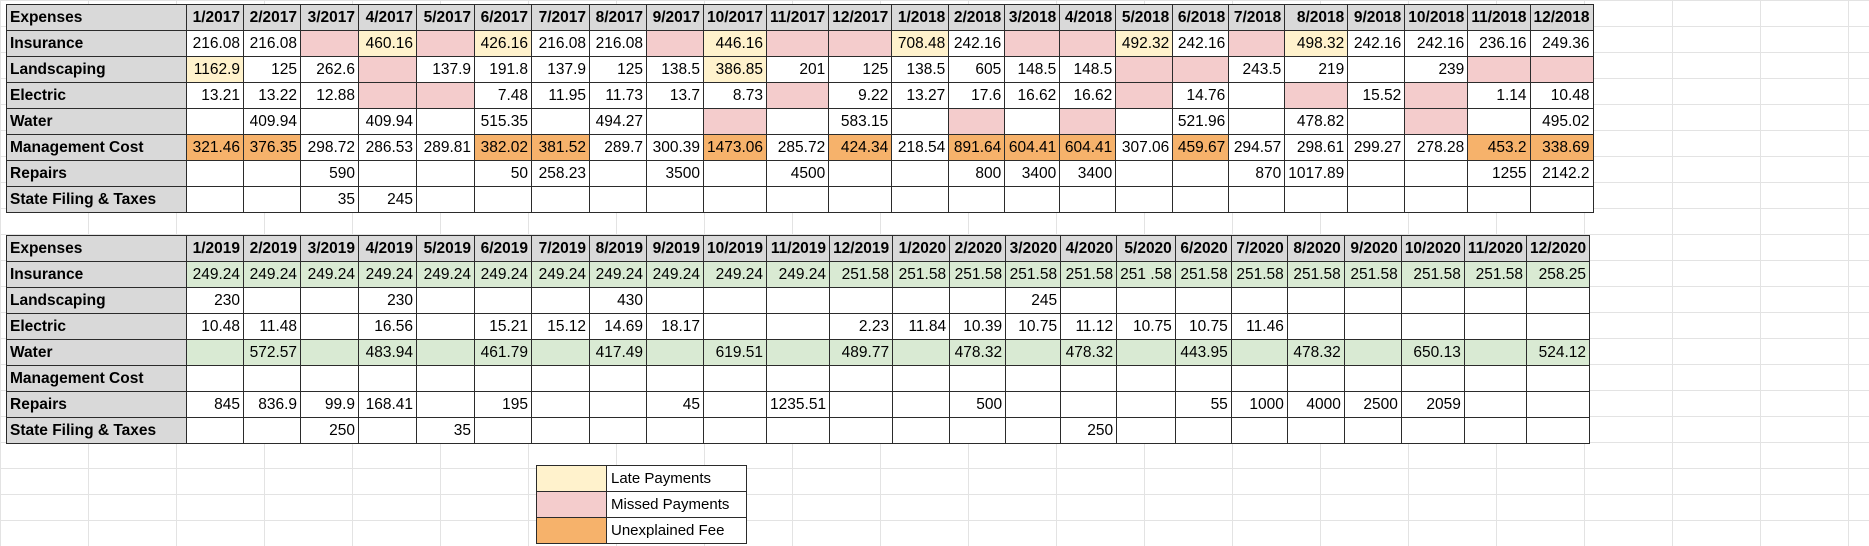  What do you see at coordinates (861, 248) in the screenshot?
I see `header-month-cell: 12/2019` at bounding box center [861, 248].